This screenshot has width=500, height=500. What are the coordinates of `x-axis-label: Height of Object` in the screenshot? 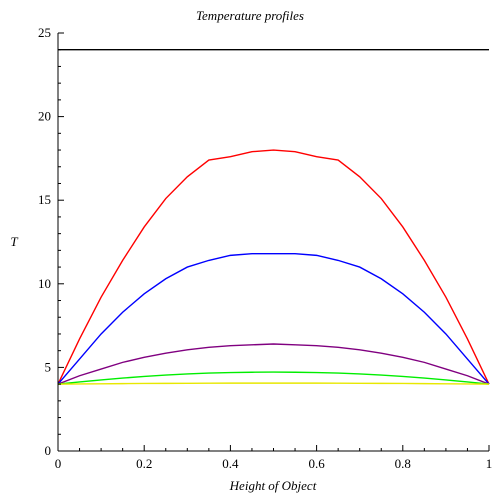 It's located at (273, 485).